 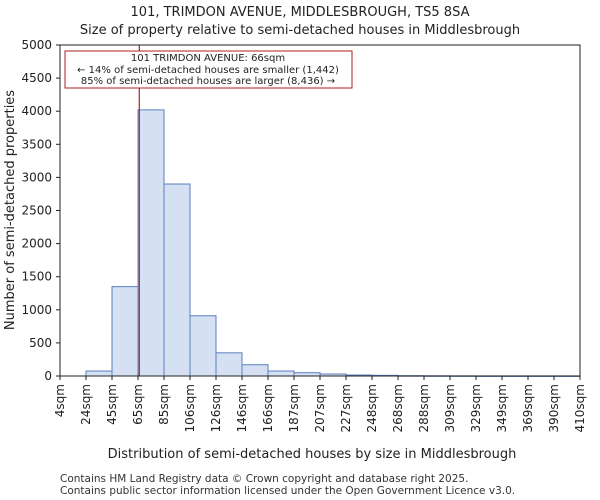 What do you see at coordinates (36, 310) in the screenshot?
I see `y-tick-label: 1000` at bounding box center [36, 310].